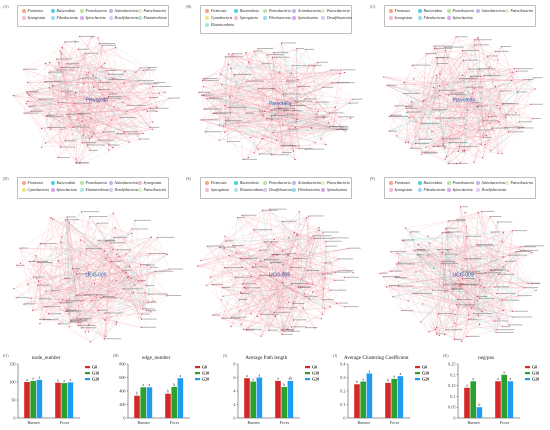  What do you see at coordinates (454, 418) in the screenshot?
I see `y-tick-label: 0` at bounding box center [454, 418].